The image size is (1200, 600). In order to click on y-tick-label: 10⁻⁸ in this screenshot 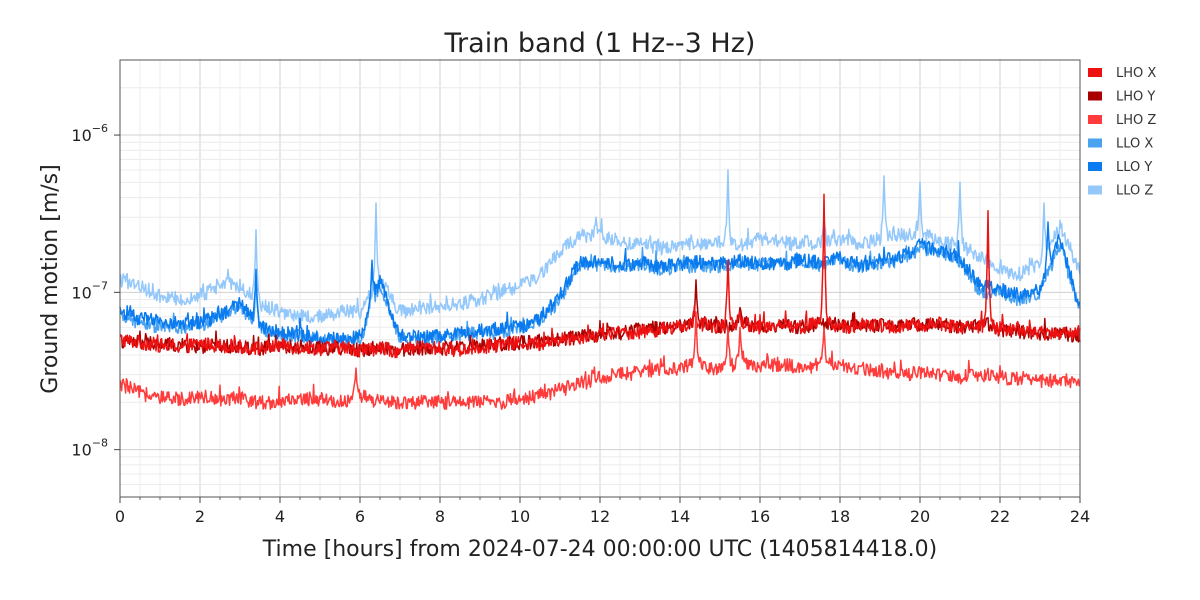, I will do `click(89, 448)`.